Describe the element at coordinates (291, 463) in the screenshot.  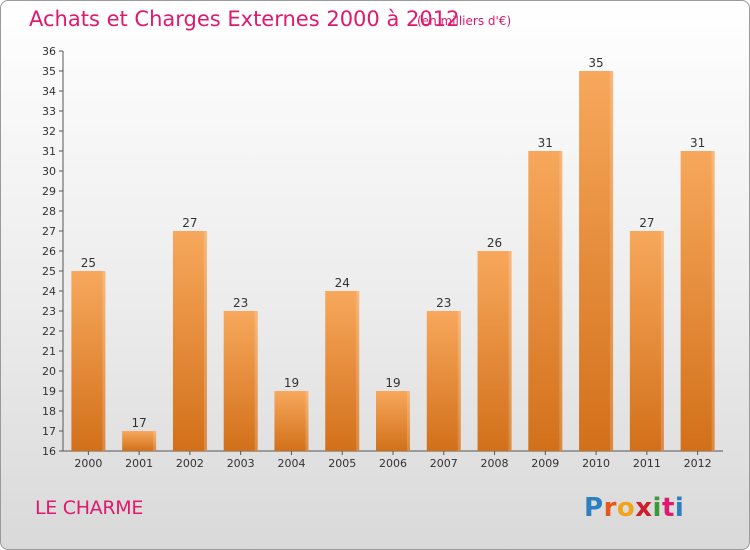
I see `x-tick-label: 2004` at that location.